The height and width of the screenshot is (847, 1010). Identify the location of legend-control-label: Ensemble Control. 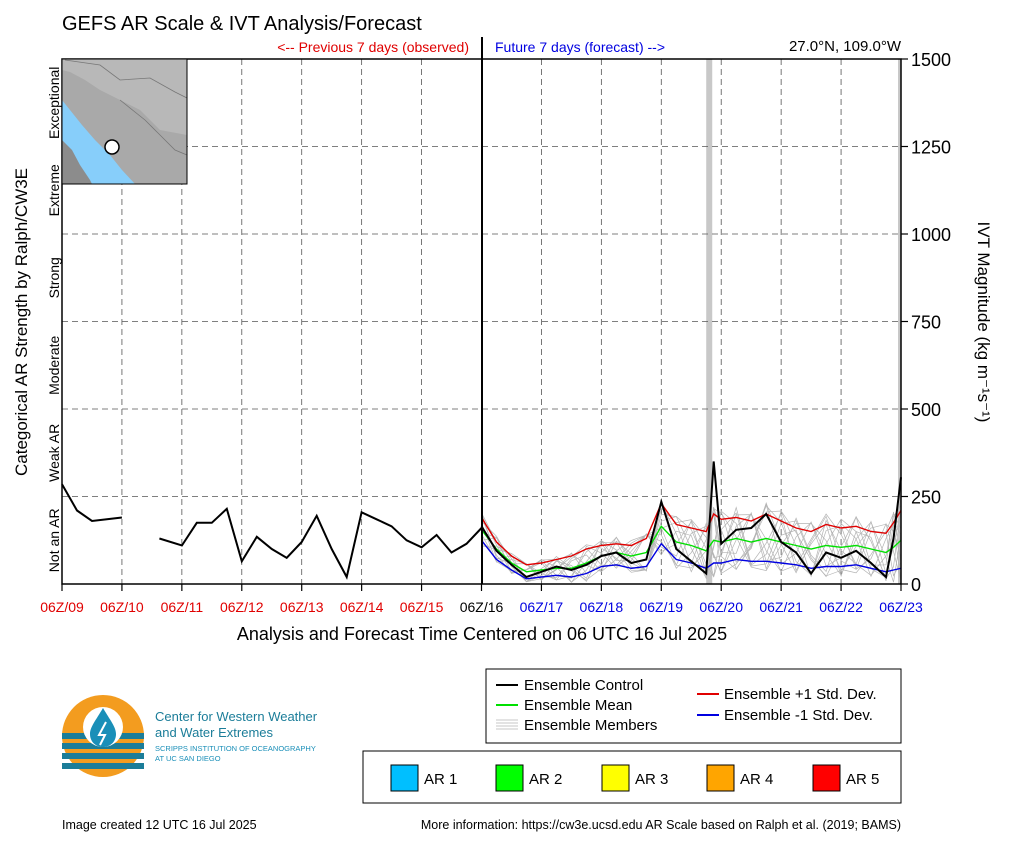
(583, 685).